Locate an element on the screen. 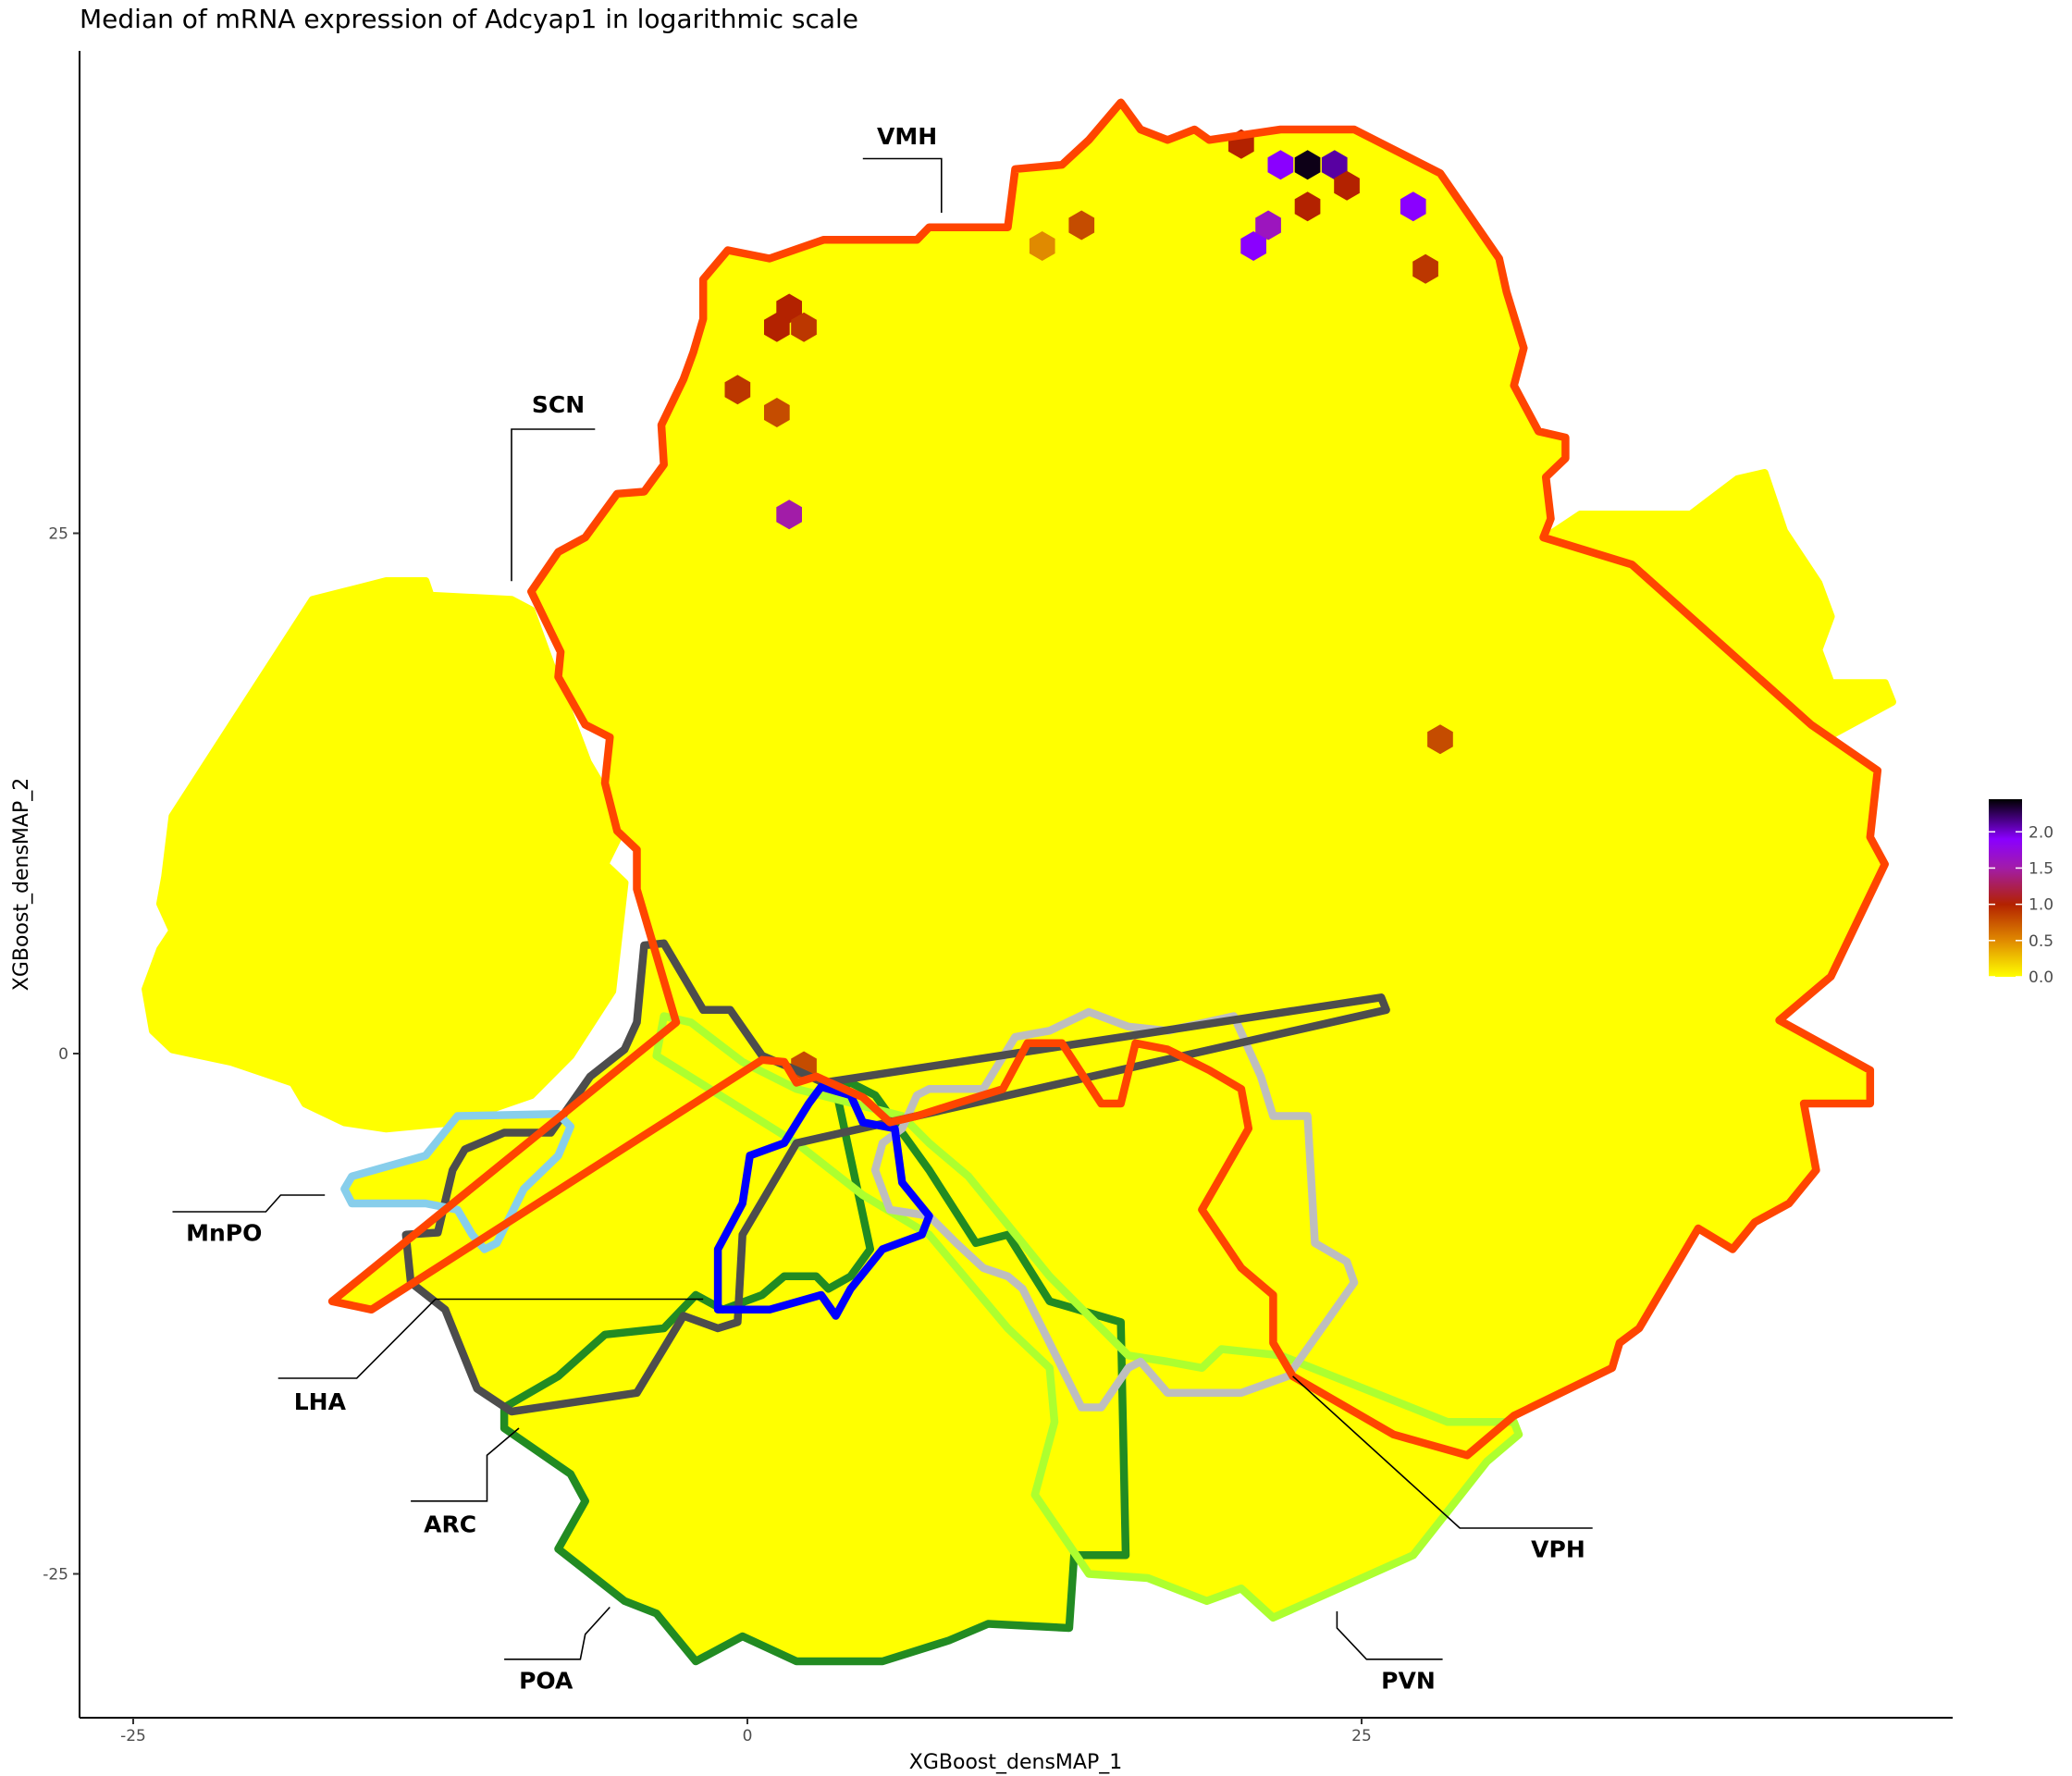 This screenshot has width=2072, height=1776. outline-poa is located at coordinates (815, 1373).